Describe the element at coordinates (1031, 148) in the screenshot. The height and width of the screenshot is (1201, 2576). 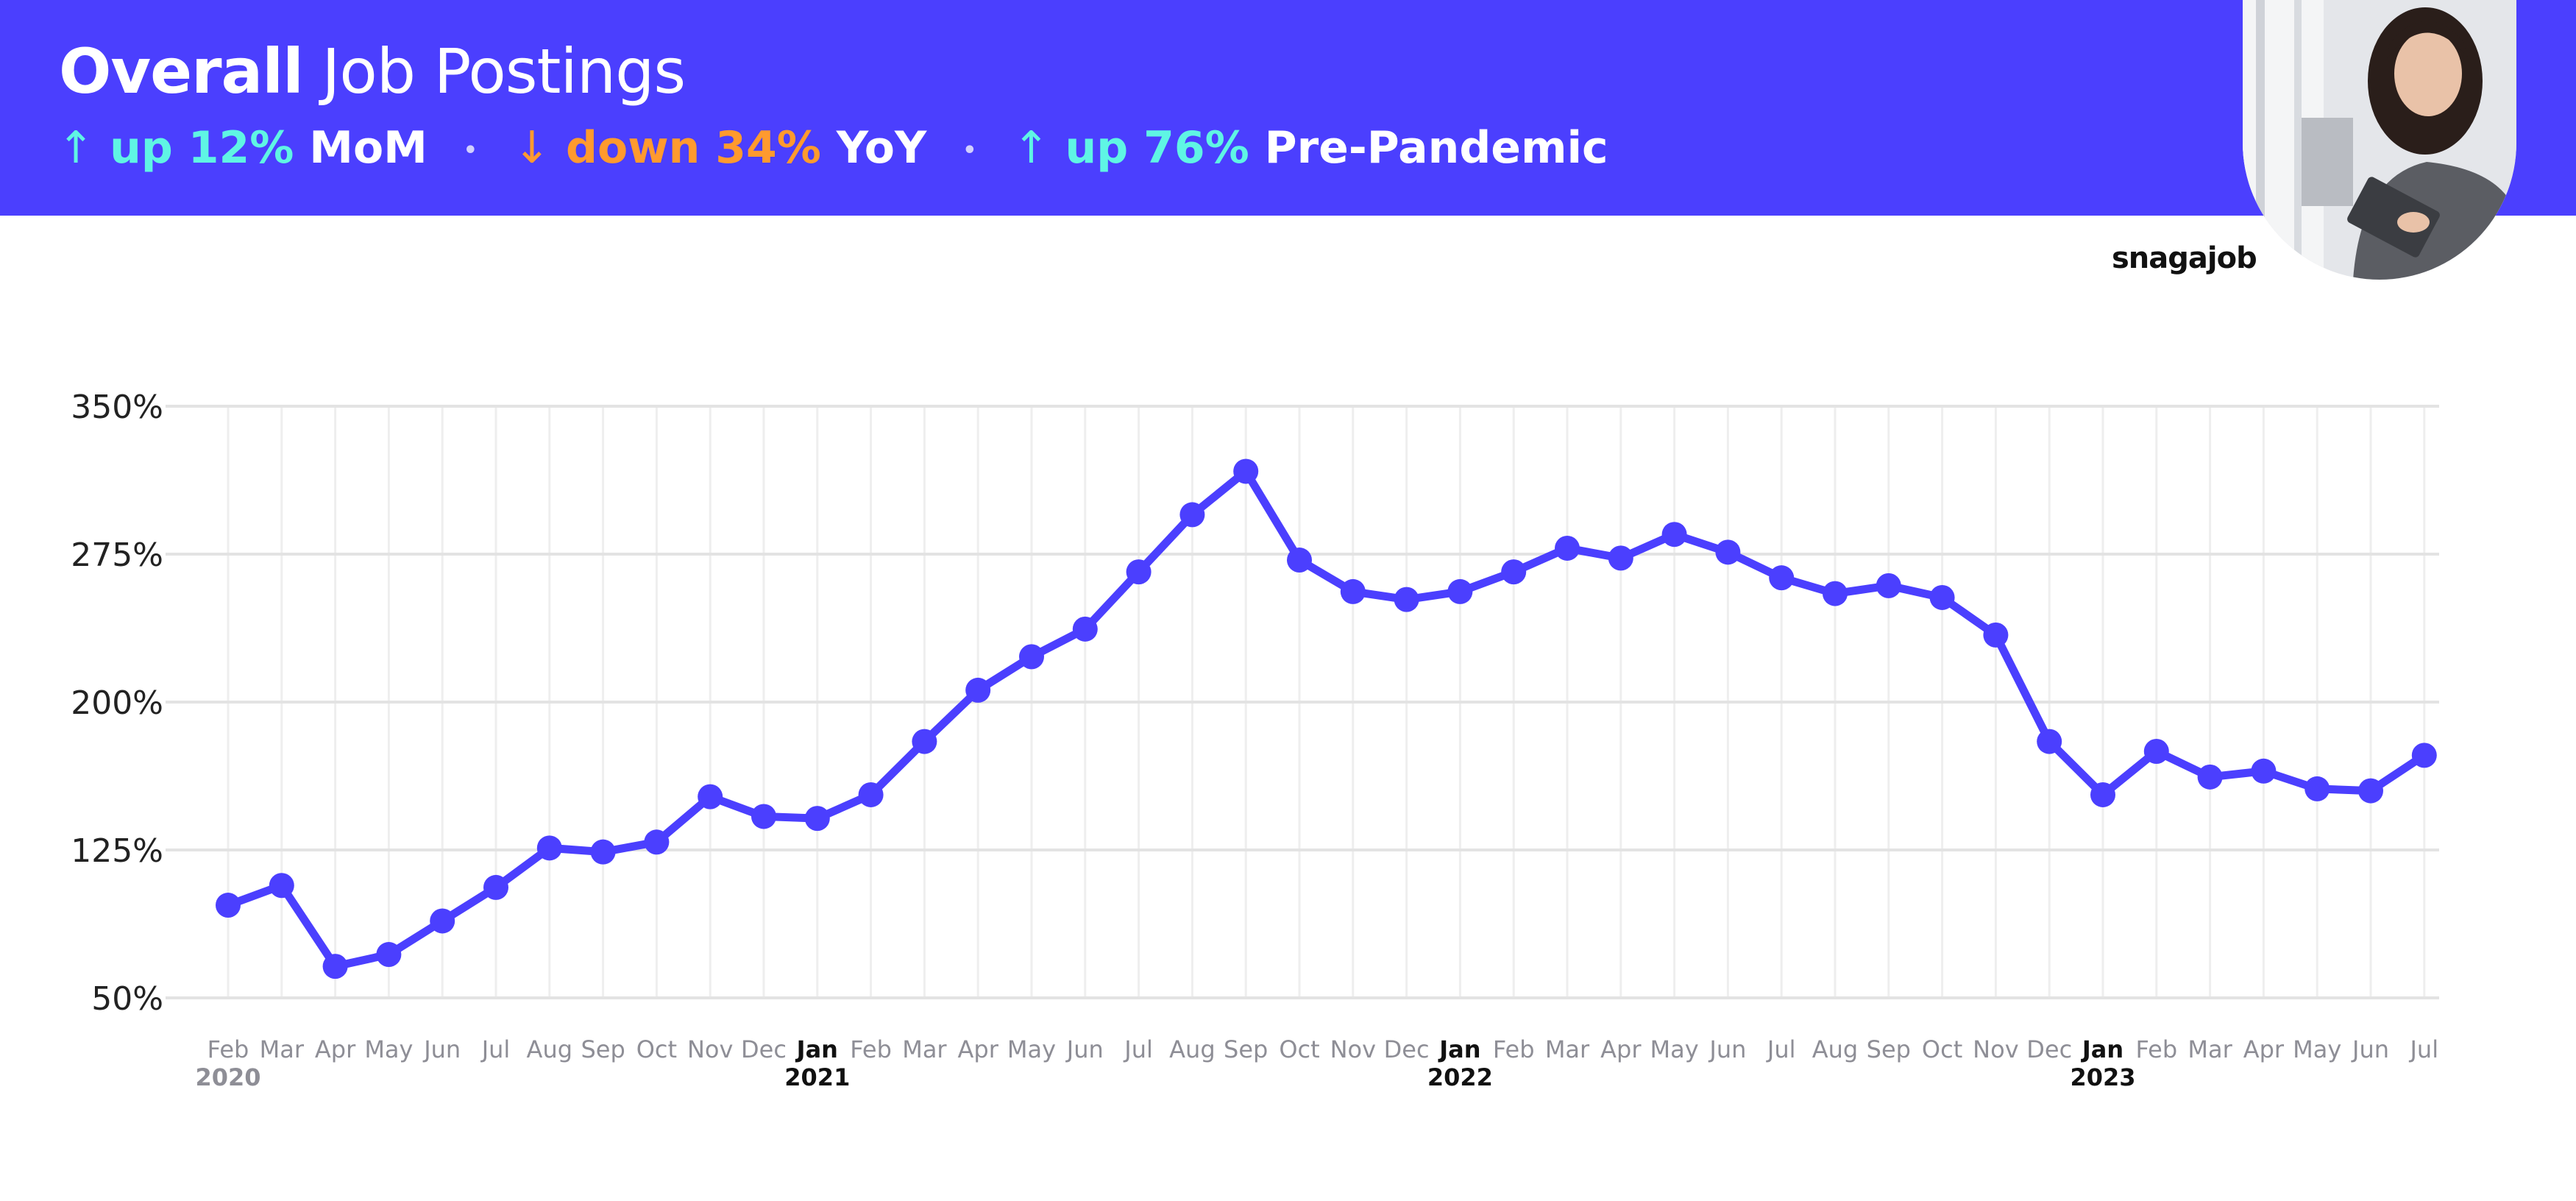
I see `arrow-up-icon: ↑` at that location.